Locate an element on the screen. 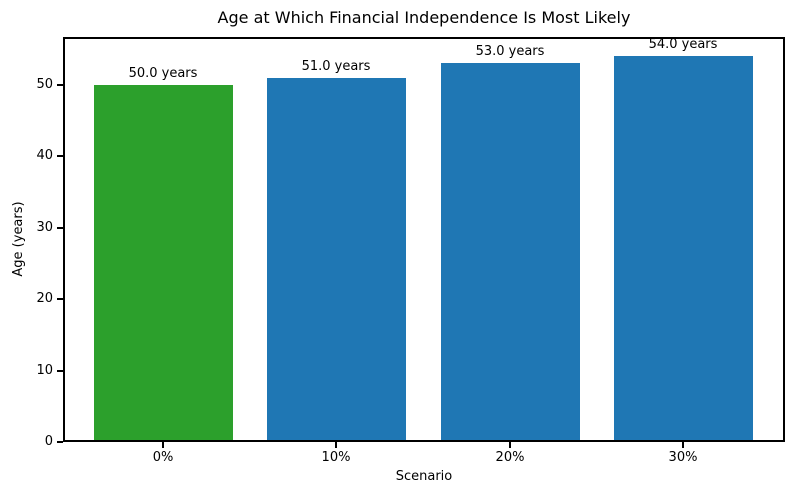 The image size is (800, 500). x-tick-label: 0% is located at coordinates (163, 457).